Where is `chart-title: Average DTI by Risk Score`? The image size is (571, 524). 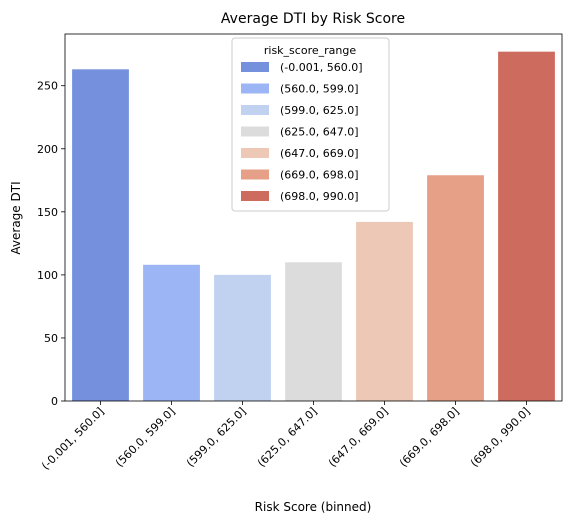 chart-title: Average DTI by Risk Score is located at coordinates (313, 19).